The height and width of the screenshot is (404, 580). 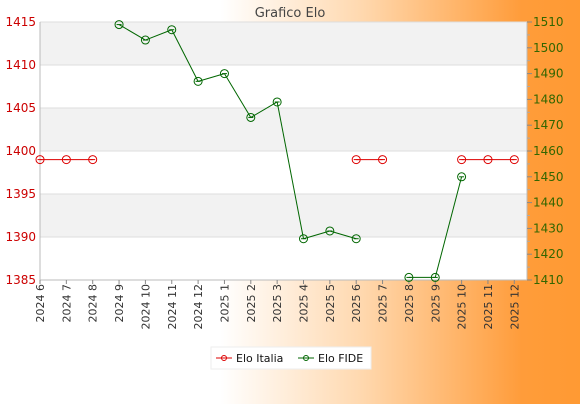 I want to click on right-axis-tick-label: 1490, so click(x=548, y=74).